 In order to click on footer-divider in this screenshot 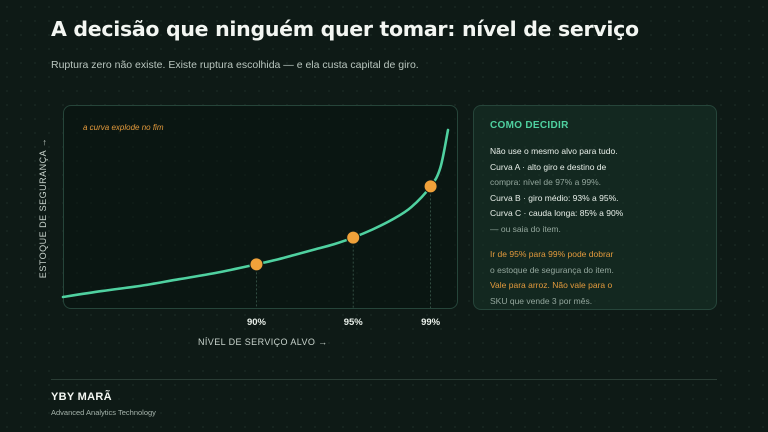, I will do `click(384, 379)`.